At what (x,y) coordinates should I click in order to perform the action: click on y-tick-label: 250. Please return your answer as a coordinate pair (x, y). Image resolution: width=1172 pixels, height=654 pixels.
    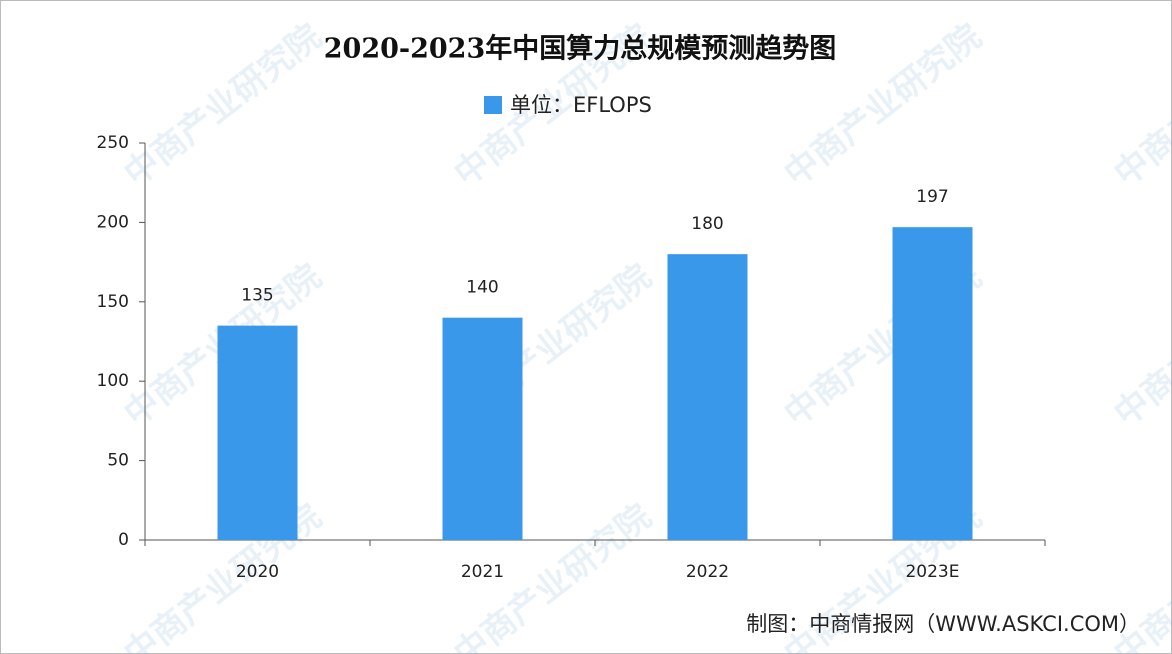
    Looking at the image, I should click on (113, 143).